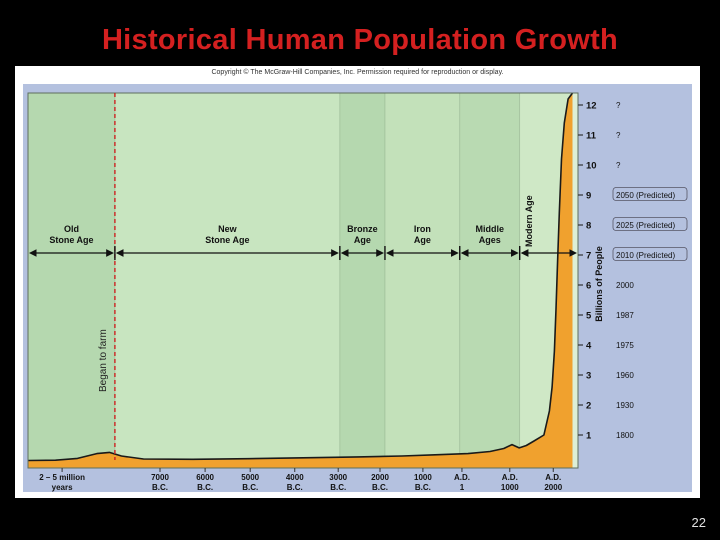 This screenshot has width=720, height=540. Describe the element at coordinates (589, 316) in the screenshot. I see `y-tick-label: 5` at that location.